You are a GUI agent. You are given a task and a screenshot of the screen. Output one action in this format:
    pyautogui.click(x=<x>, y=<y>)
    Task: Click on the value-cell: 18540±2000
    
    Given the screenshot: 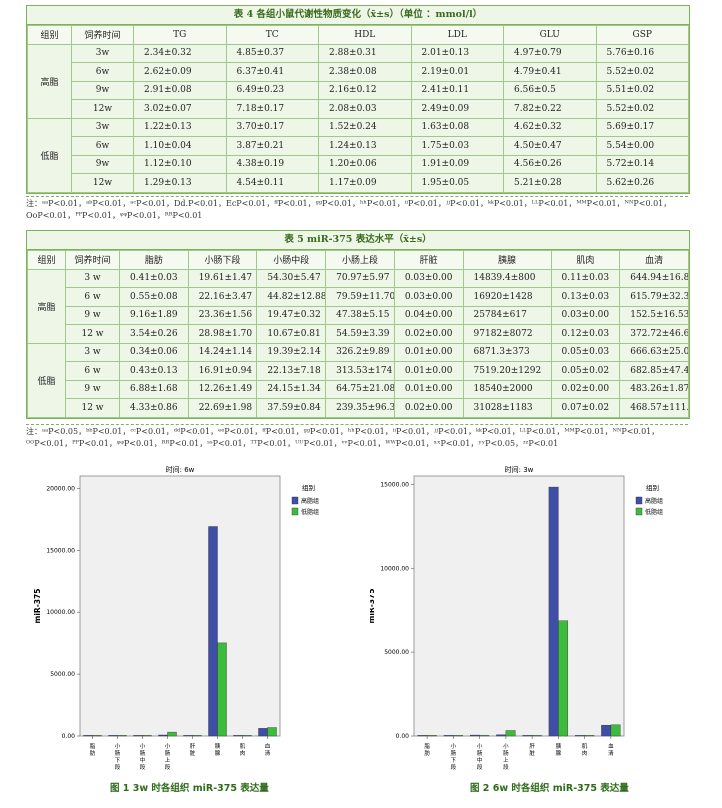 What is the action you would take?
    pyautogui.click(x=507, y=389)
    